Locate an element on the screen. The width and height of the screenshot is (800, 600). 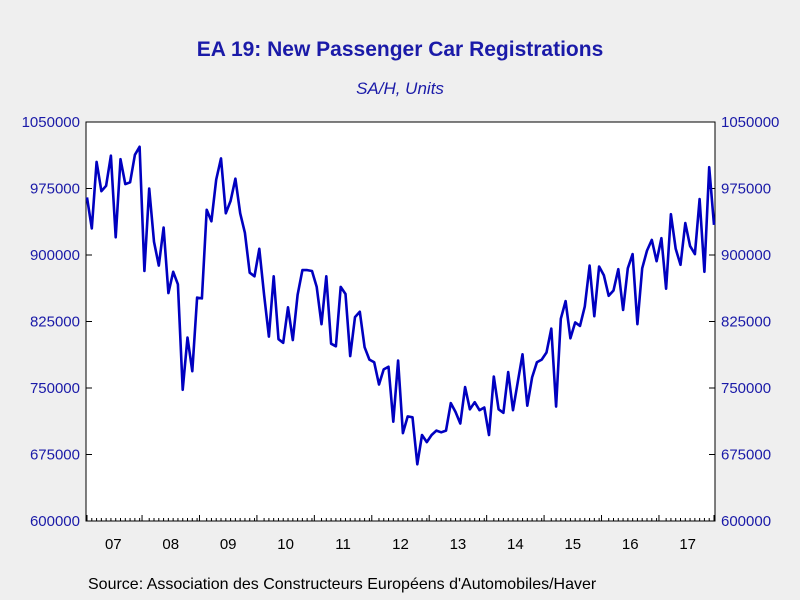
x-tick-label: 14 is located at coordinates (515, 544).